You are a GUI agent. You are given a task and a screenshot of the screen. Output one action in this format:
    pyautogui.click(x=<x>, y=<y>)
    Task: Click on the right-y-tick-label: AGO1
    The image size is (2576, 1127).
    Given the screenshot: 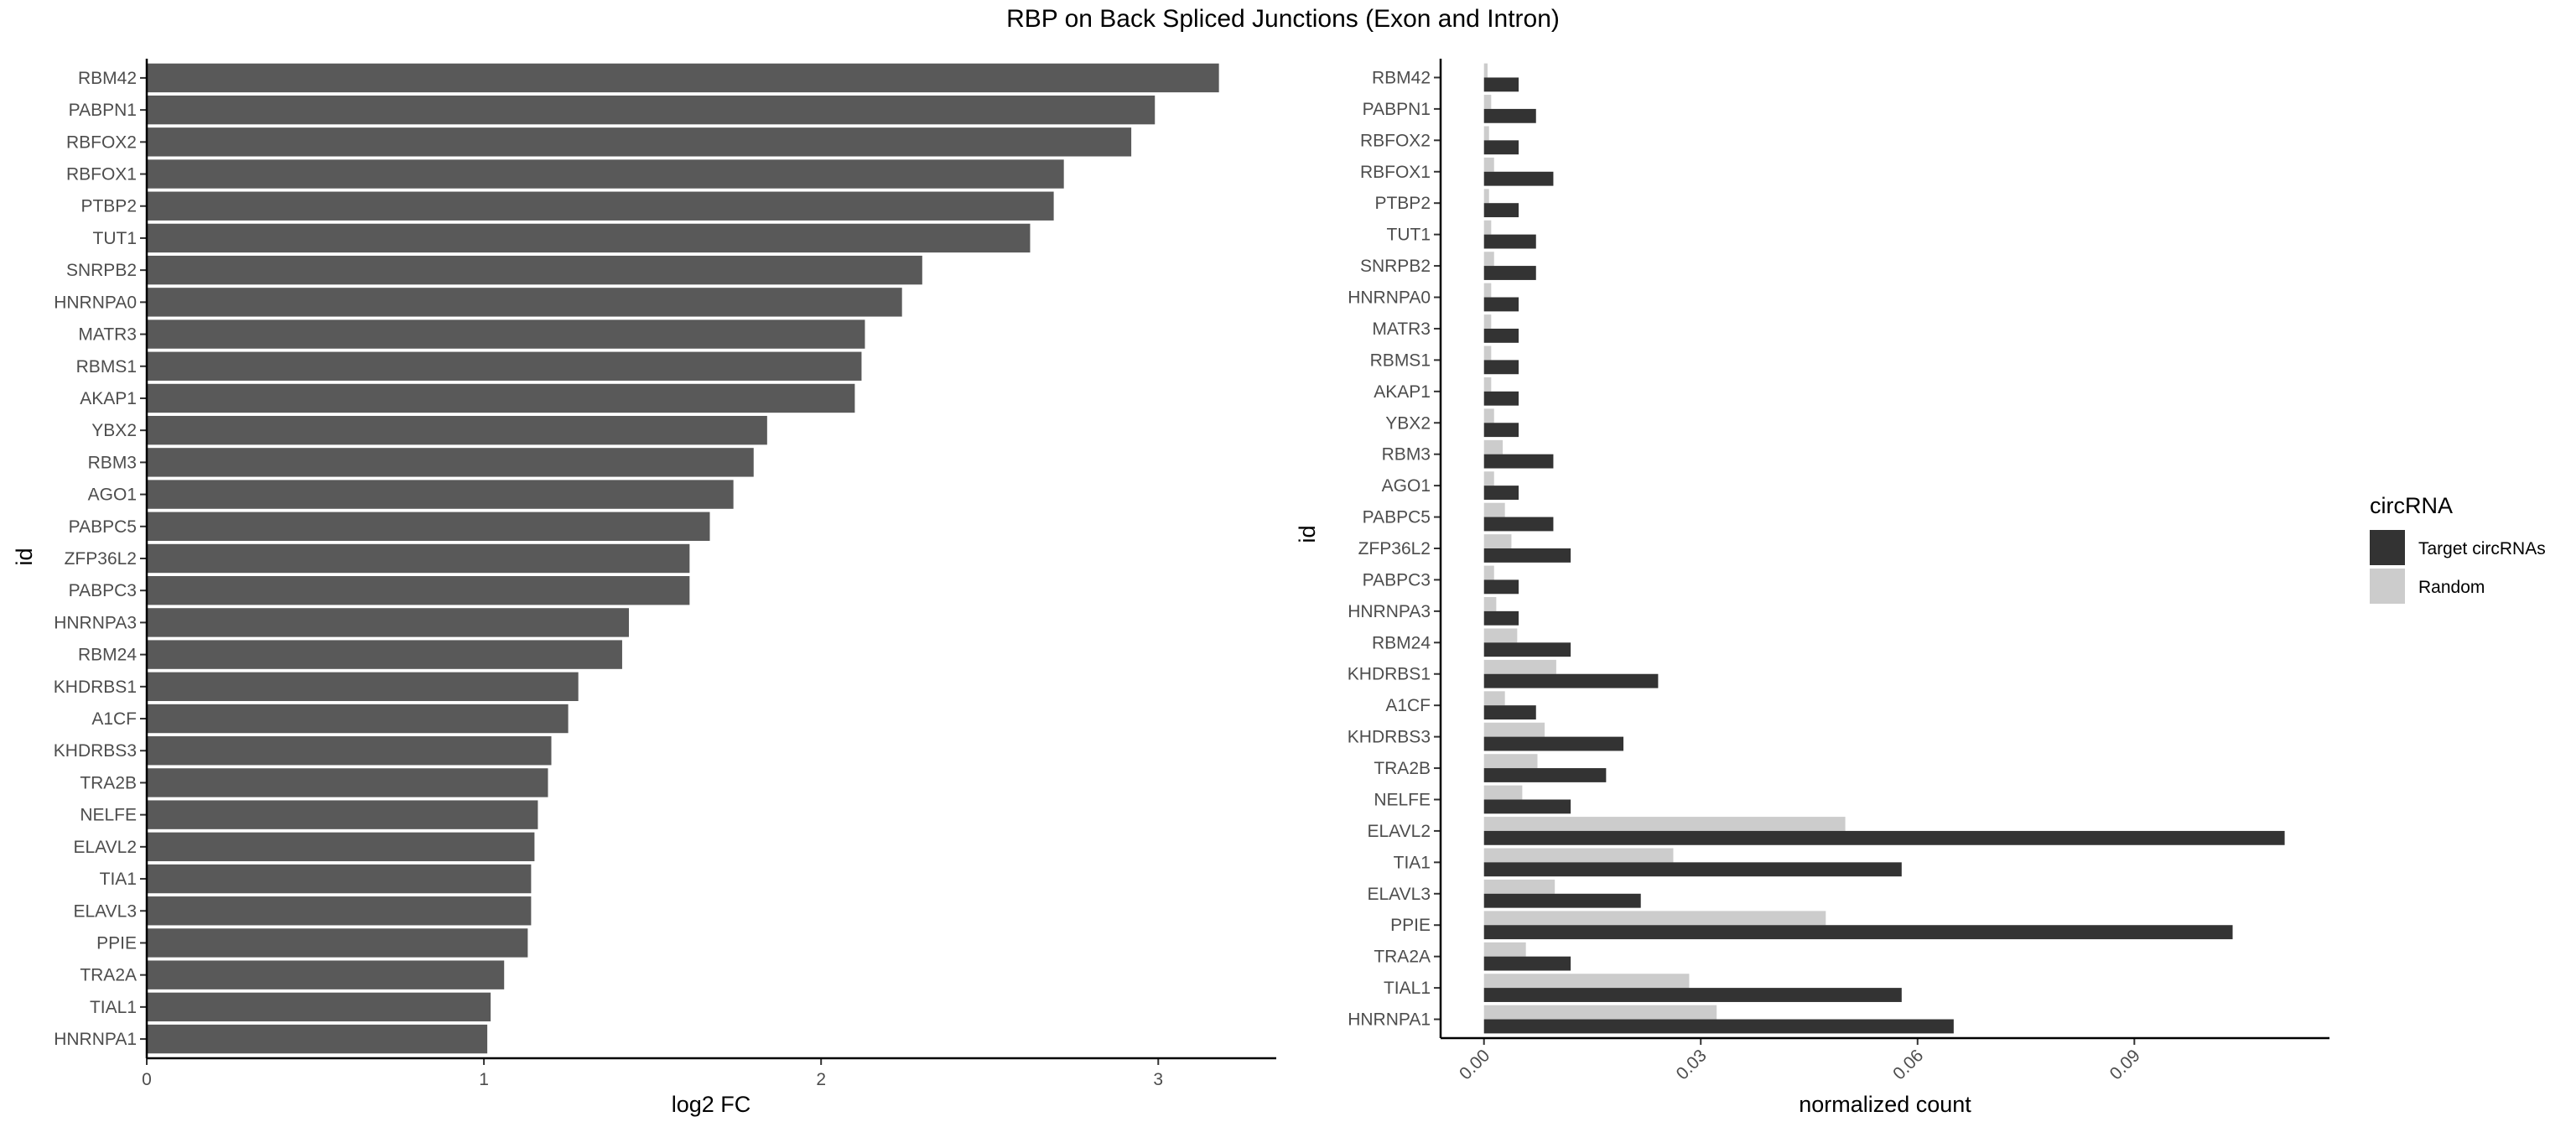 What is the action you would take?
    pyautogui.click(x=1406, y=486)
    